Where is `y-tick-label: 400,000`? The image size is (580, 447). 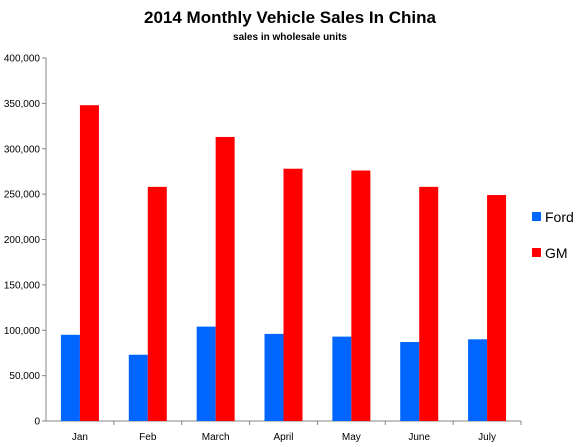 y-tick-label: 400,000 is located at coordinates (22, 59).